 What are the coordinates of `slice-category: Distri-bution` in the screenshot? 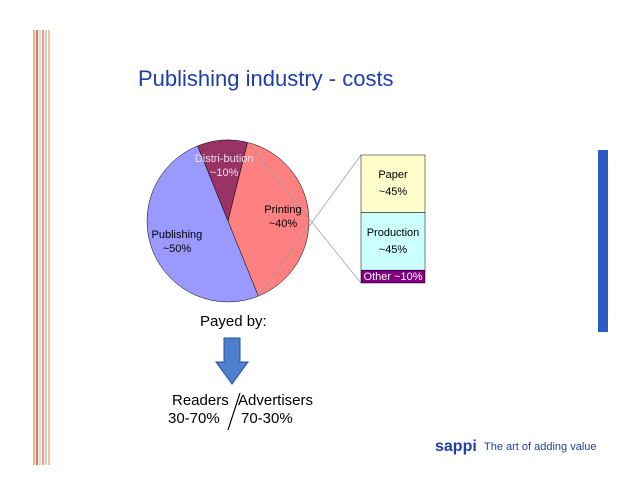 It's located at (224, 159).